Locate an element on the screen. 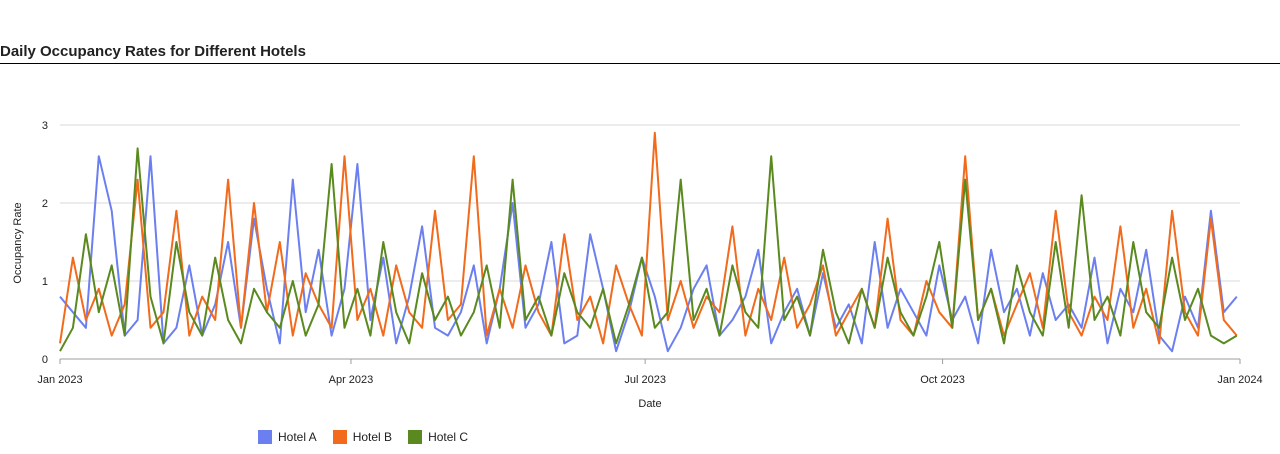  x-axis-ticks: Jan 2023 Apr 2023 Jul 2023 Oct 2023 Jan 2024 is located at coordinates (650, 372).